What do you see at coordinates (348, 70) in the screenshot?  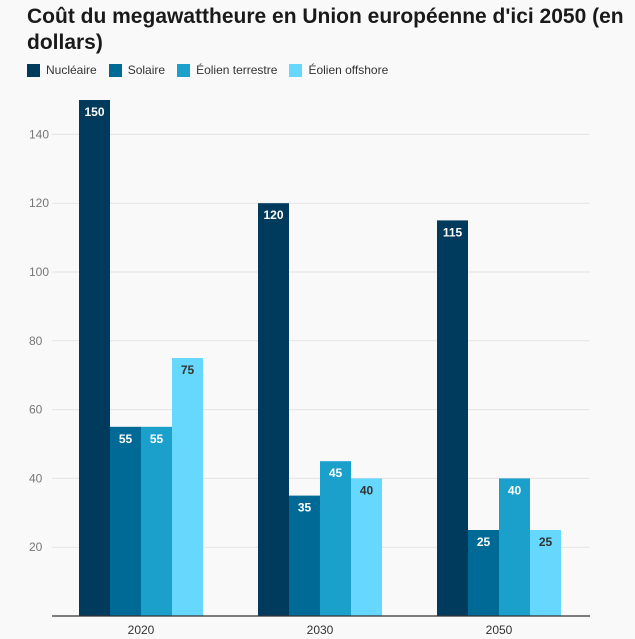 I see `legend-label: Éolien offshore` at bounding box center [348, 70].